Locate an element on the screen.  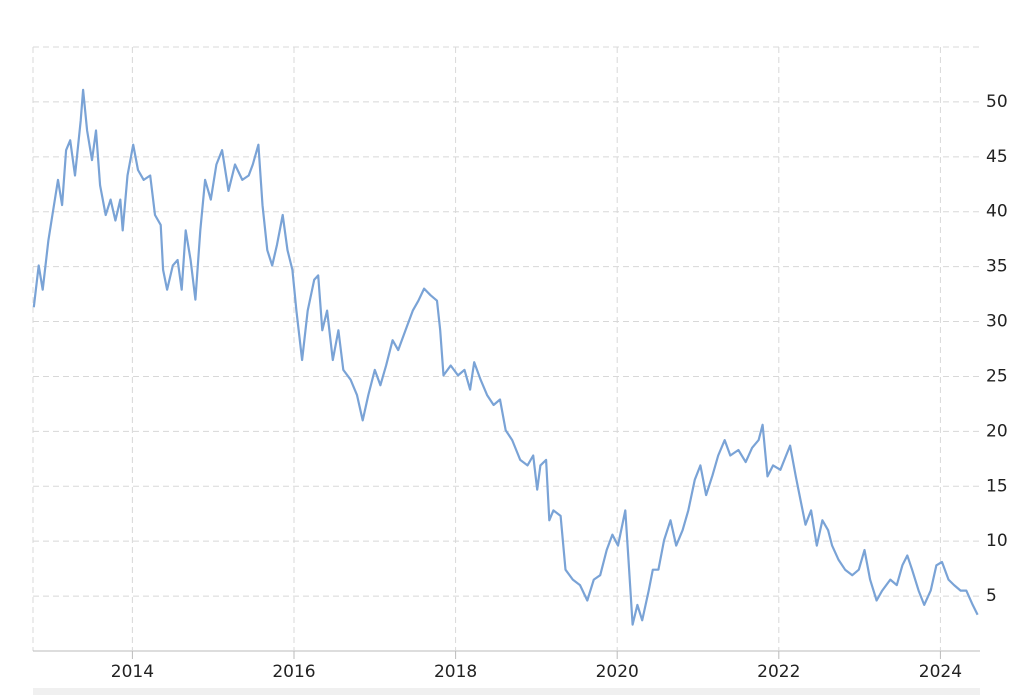
y-tick-label: 30 is located at coordinates (997, 322).